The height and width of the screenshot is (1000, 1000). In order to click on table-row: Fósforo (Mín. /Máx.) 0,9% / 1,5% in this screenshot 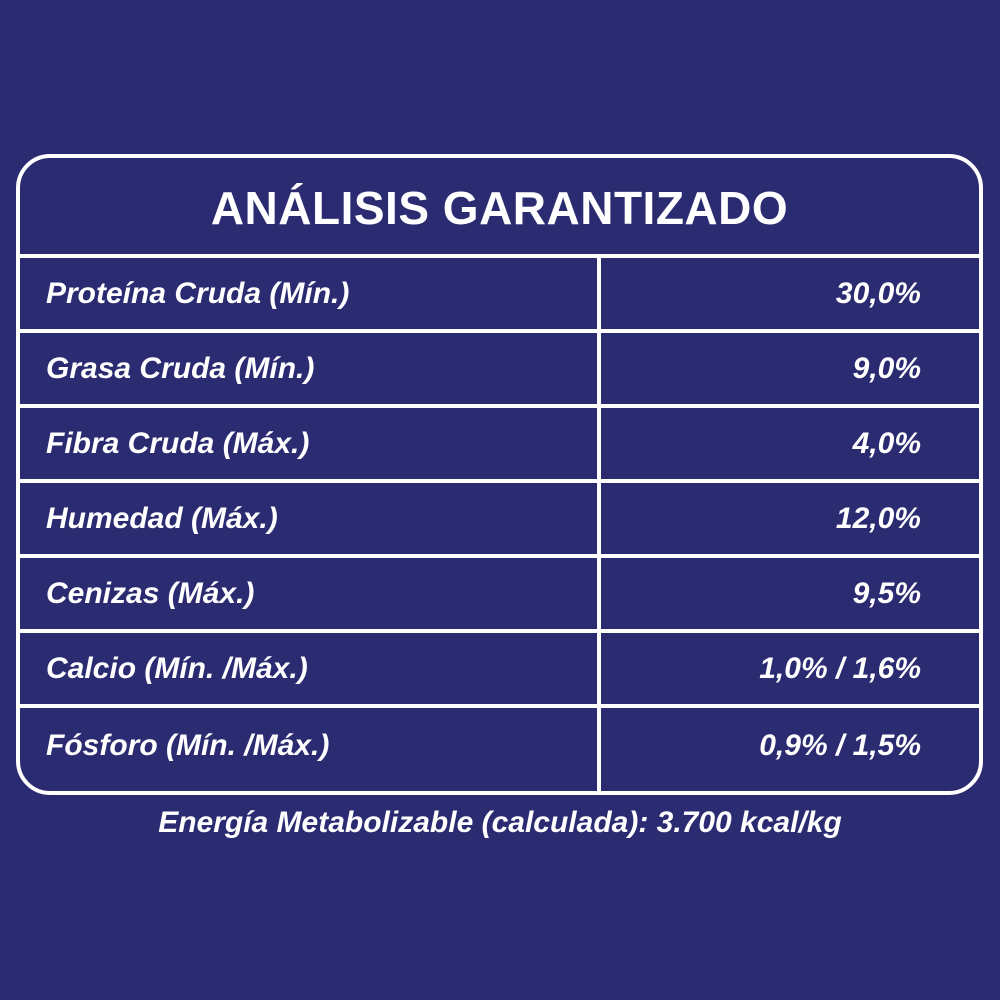, I will do `click(499, 745)`.